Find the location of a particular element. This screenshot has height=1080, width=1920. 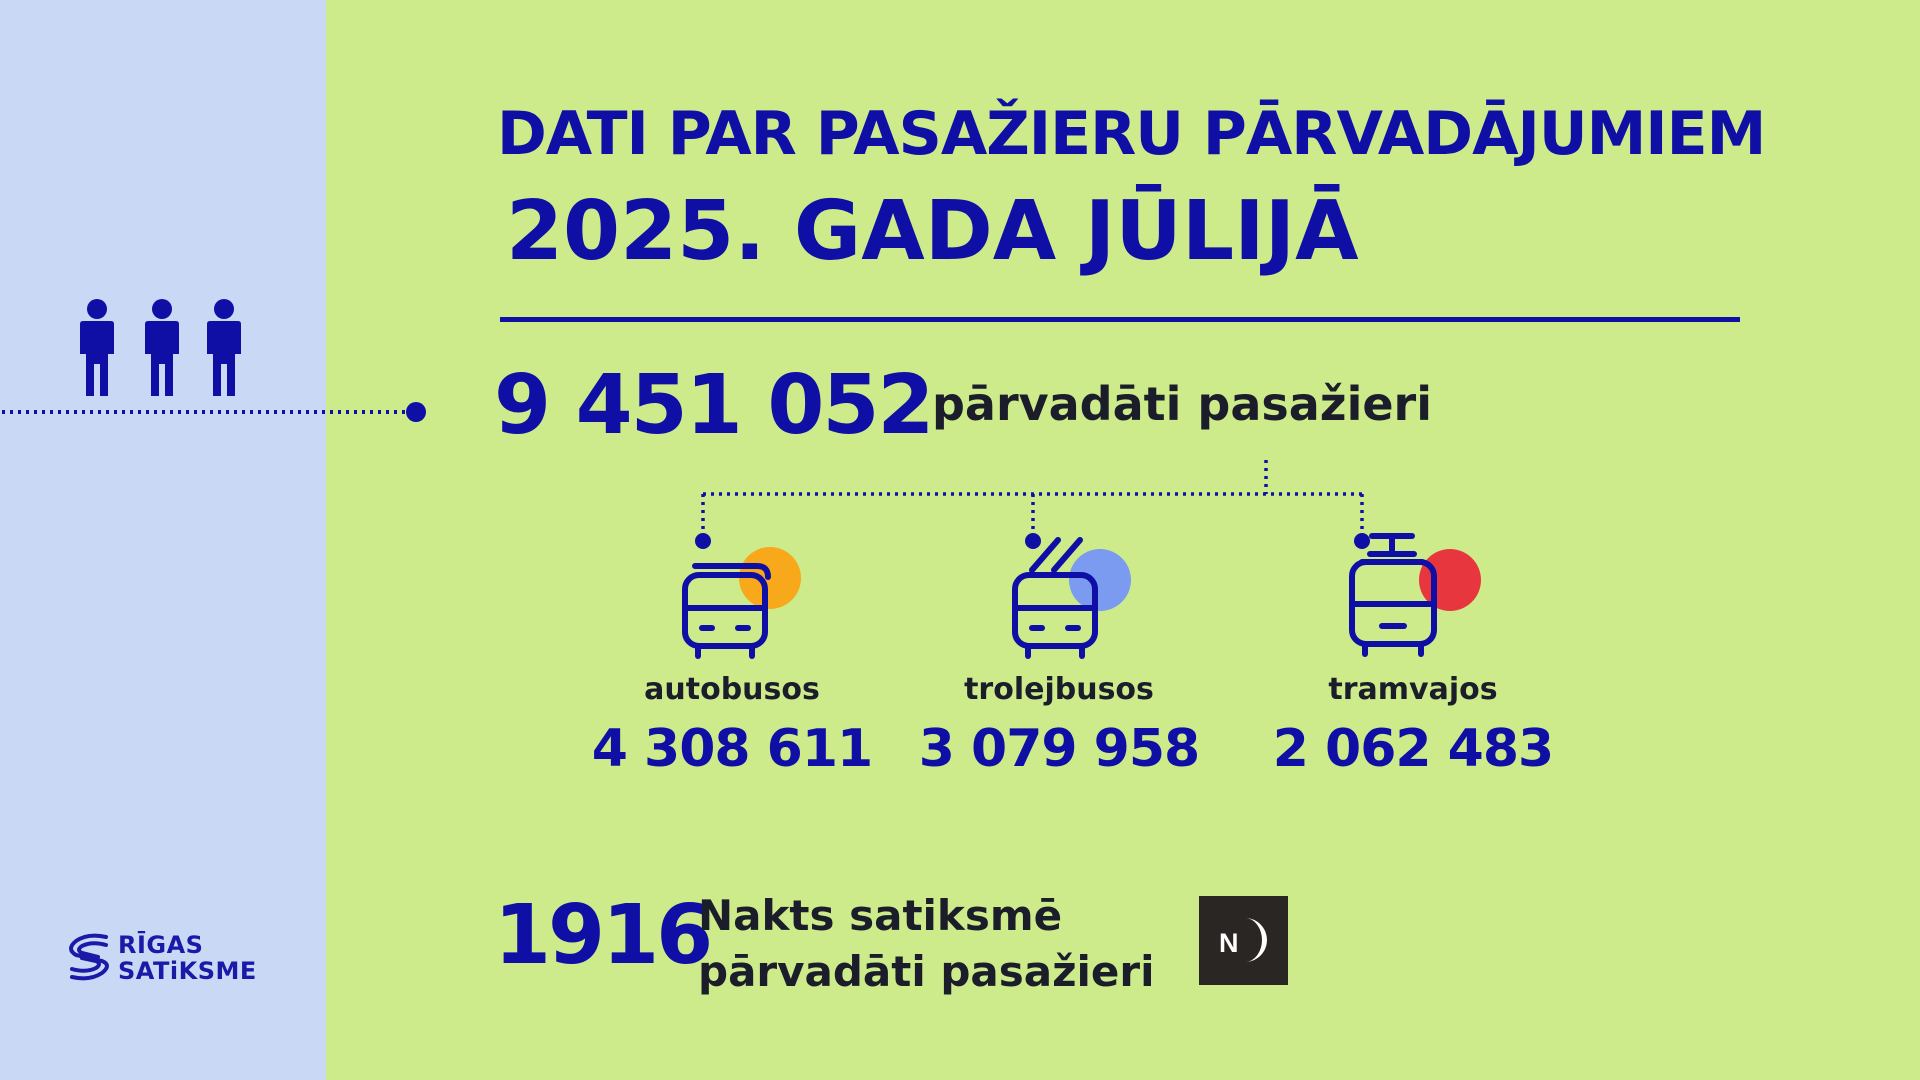

tram-icon is located at coordinates (1415, 595).